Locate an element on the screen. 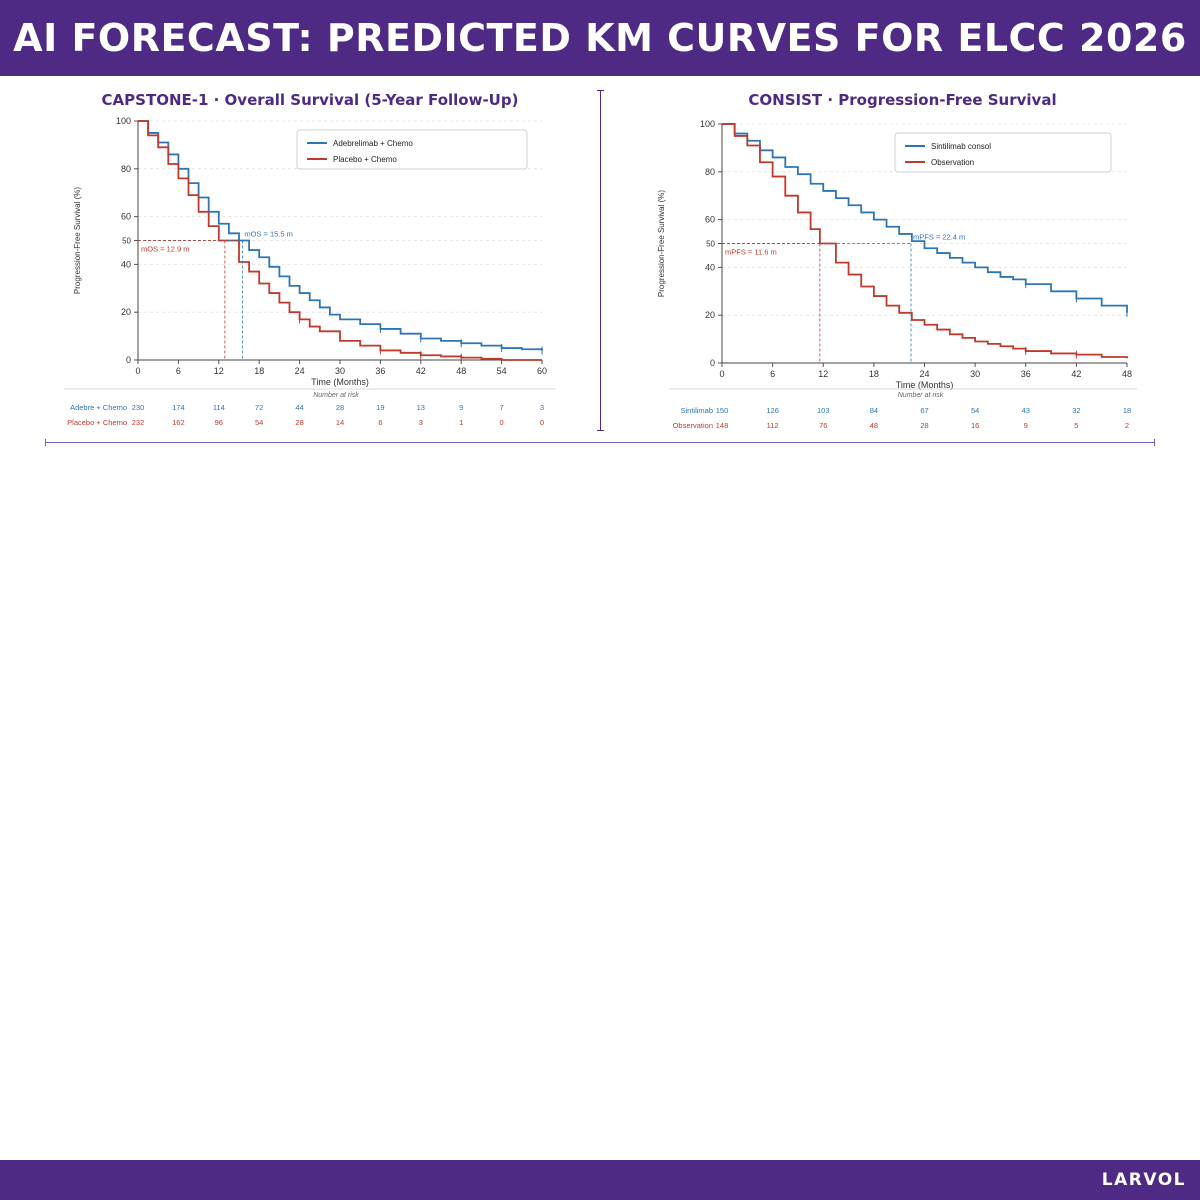 This screenshot has height=1200, width=1200. median-label: mOS = 12.9 m is located at coordinates (165, 249).